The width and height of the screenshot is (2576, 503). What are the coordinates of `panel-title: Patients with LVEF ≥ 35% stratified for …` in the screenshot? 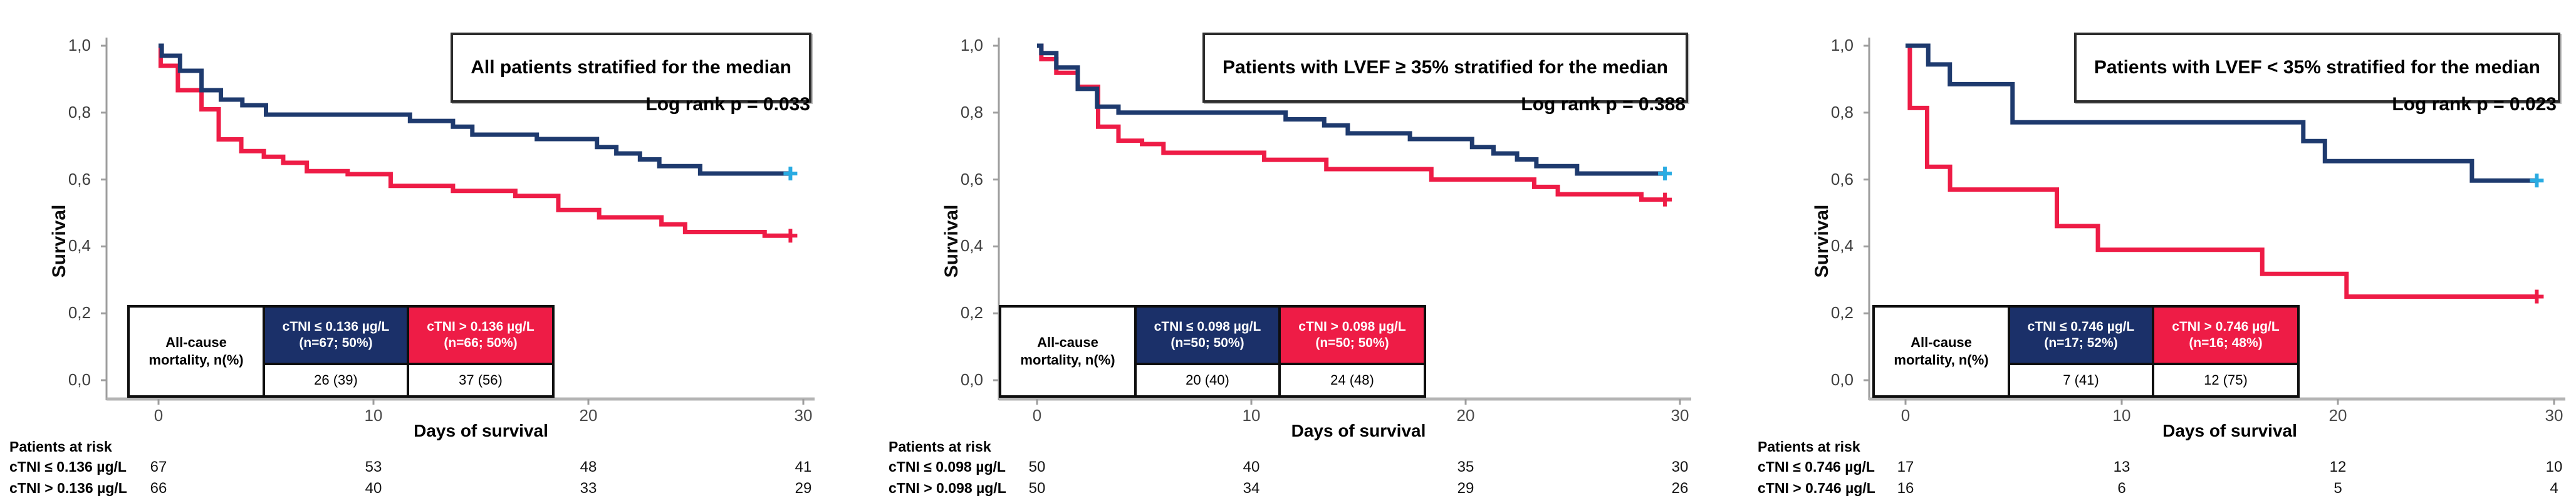 It's located at (1445, 68).